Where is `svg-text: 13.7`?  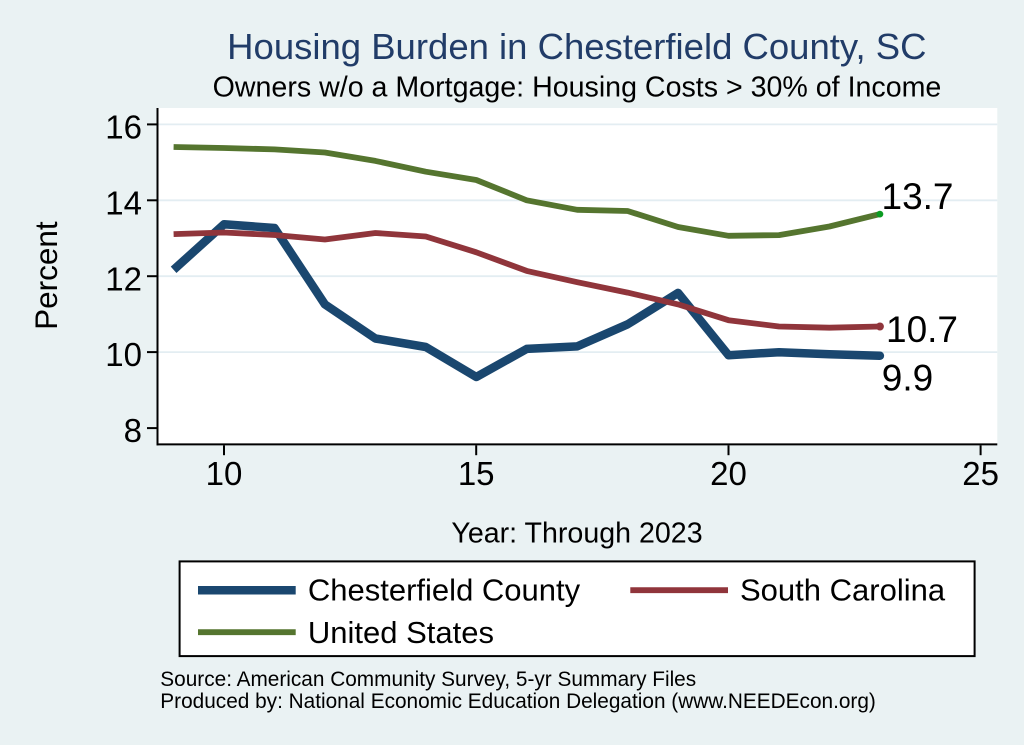 svg-text: 13.7 is located at coordinates (918, 196).